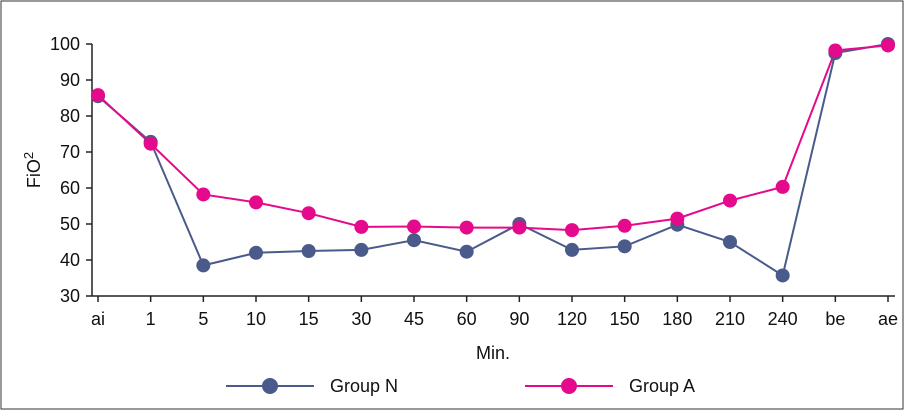  What do you see at coordinates (151, 319) in the screenshot?
I see `x-tick-label: 1` at bounding box center [151, 319].